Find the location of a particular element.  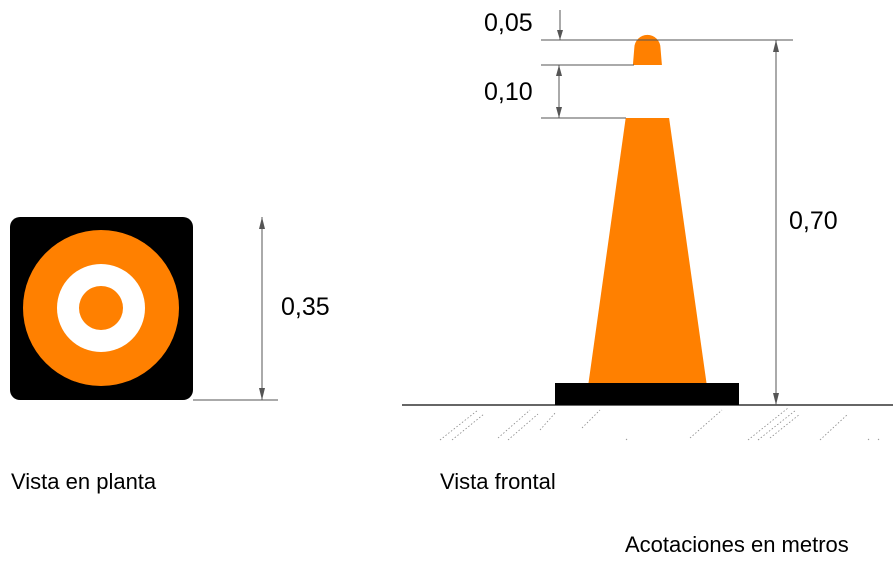

plan-view-tip is located at coordinates (101, 308).